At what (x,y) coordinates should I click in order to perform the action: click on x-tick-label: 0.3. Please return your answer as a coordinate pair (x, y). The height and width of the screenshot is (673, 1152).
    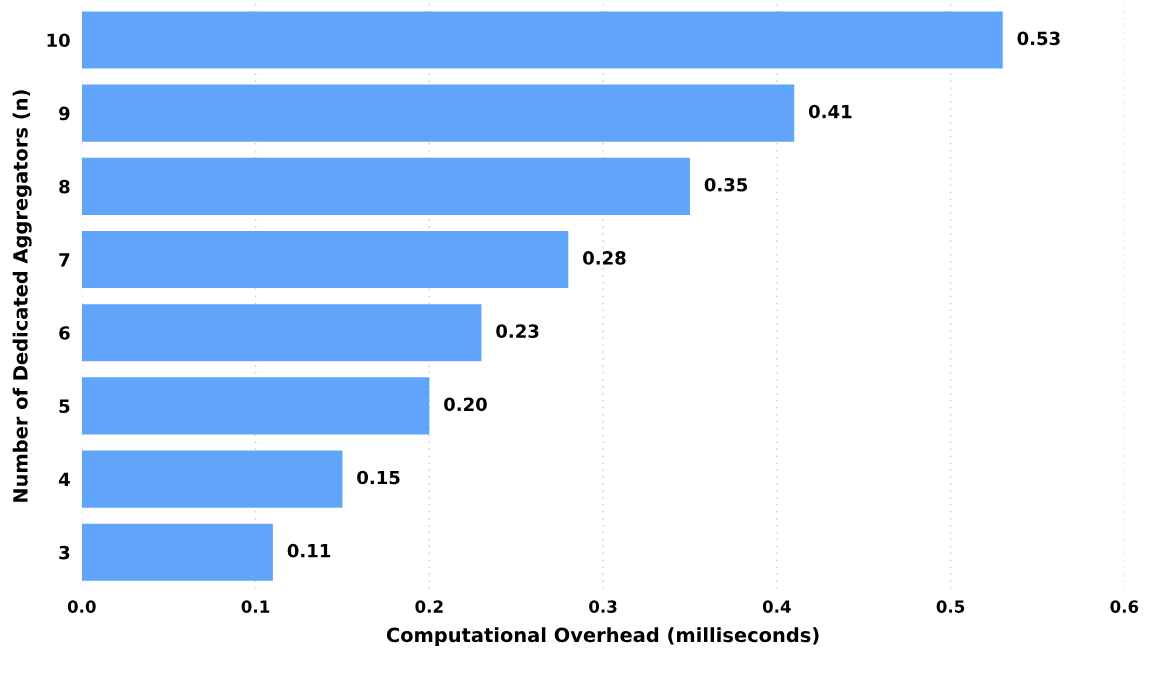
    Looking at the image, I should click on (603, 606).